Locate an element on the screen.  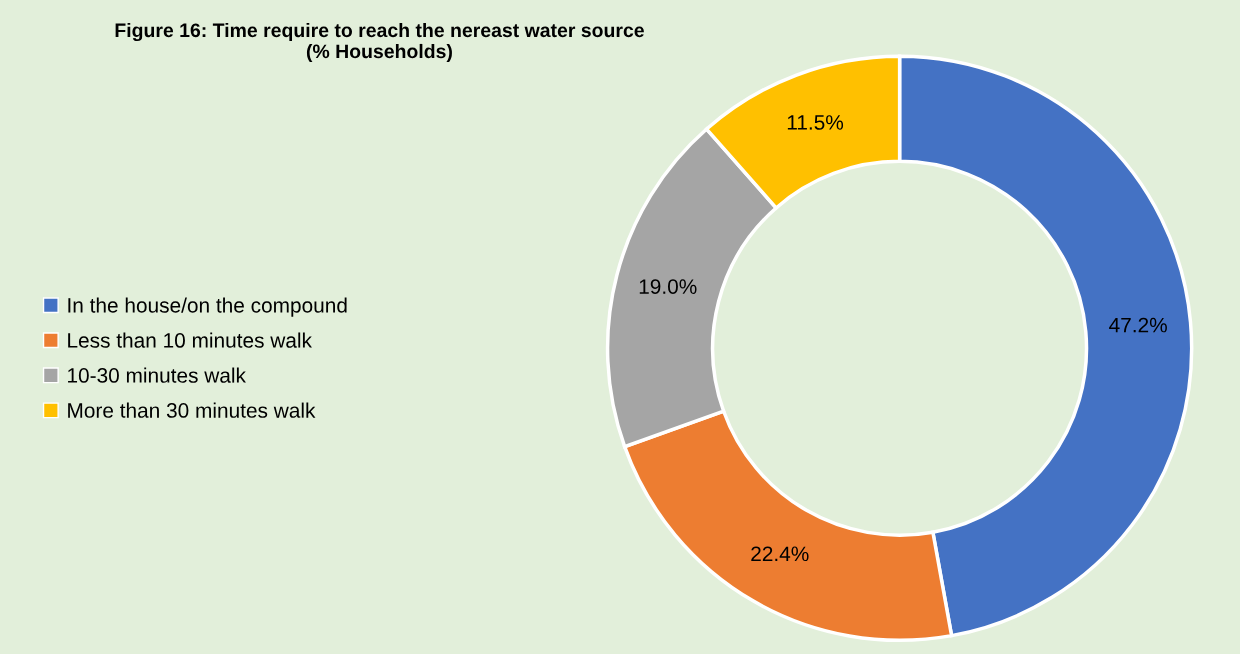
data-label: 11.5% is located at coordinates (815, 122).